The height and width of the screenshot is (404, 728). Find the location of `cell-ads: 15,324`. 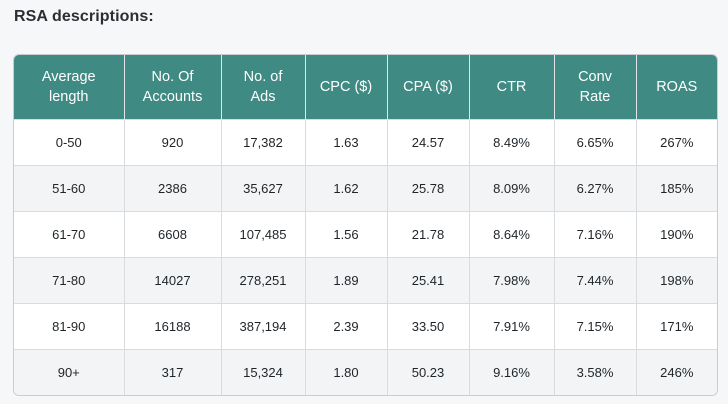

cell-ads: 15,324 is located at coordinates (263, 372).